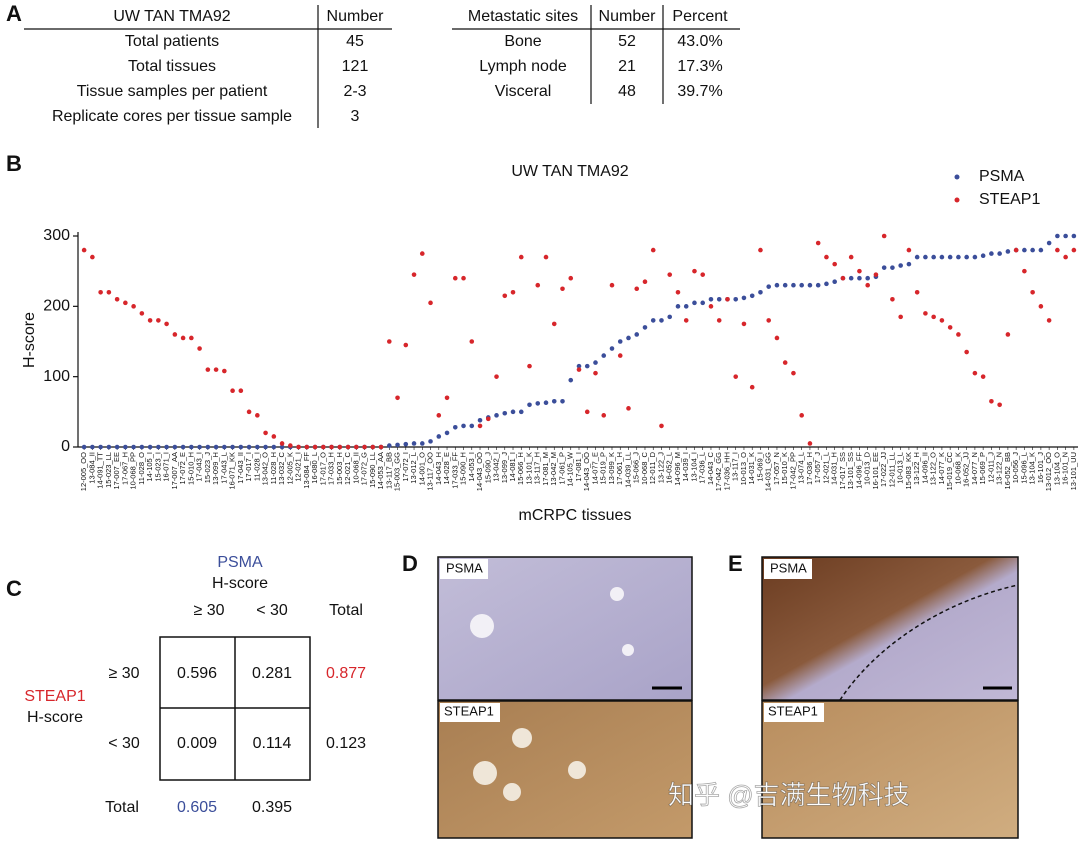 This screenshot has height=842, width=1080. I want to click on lumen, so click(577, 770).